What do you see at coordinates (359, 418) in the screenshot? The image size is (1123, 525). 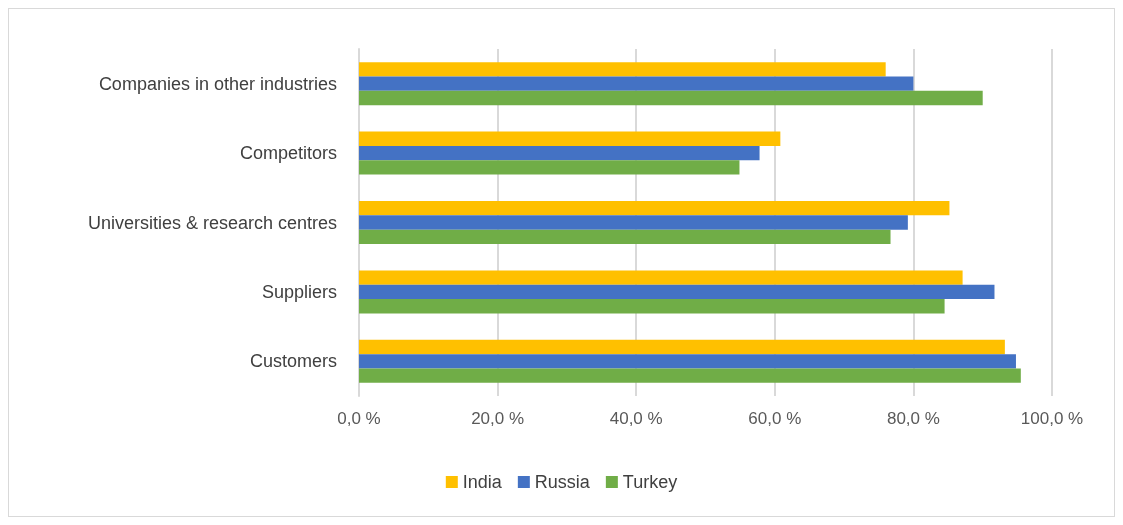 I see `x-tick-label: 0,0 %` at bounding box center [359, 418].